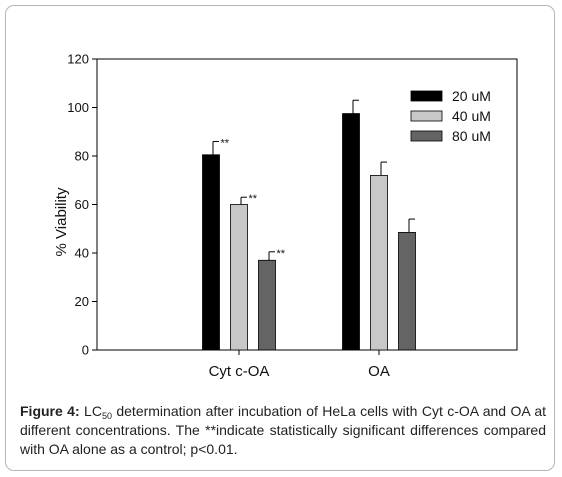  Describe the element at coordinates (471, 136) in the screenshot. I see `legend-label: 80 uM` at that location.